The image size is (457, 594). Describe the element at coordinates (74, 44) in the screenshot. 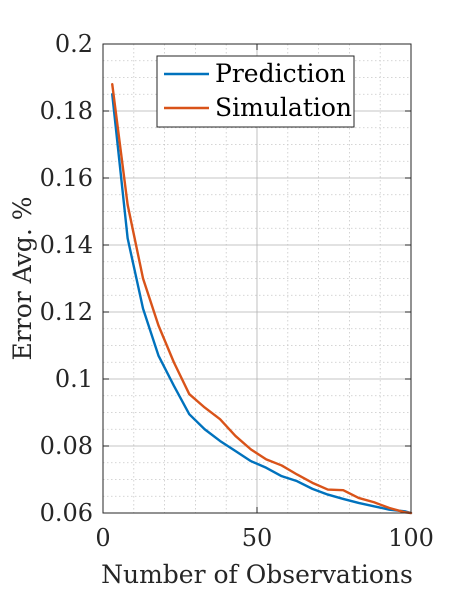

I see `y-tick-label: 0.2` at that location.